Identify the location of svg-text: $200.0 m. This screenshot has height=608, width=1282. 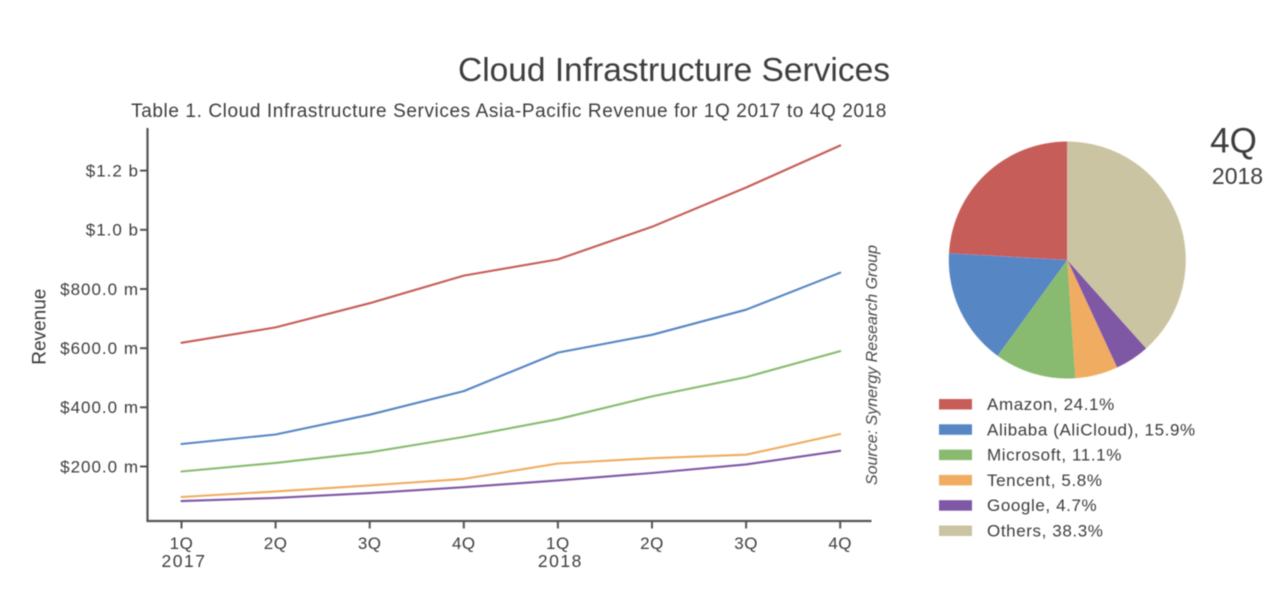
(99, 466).